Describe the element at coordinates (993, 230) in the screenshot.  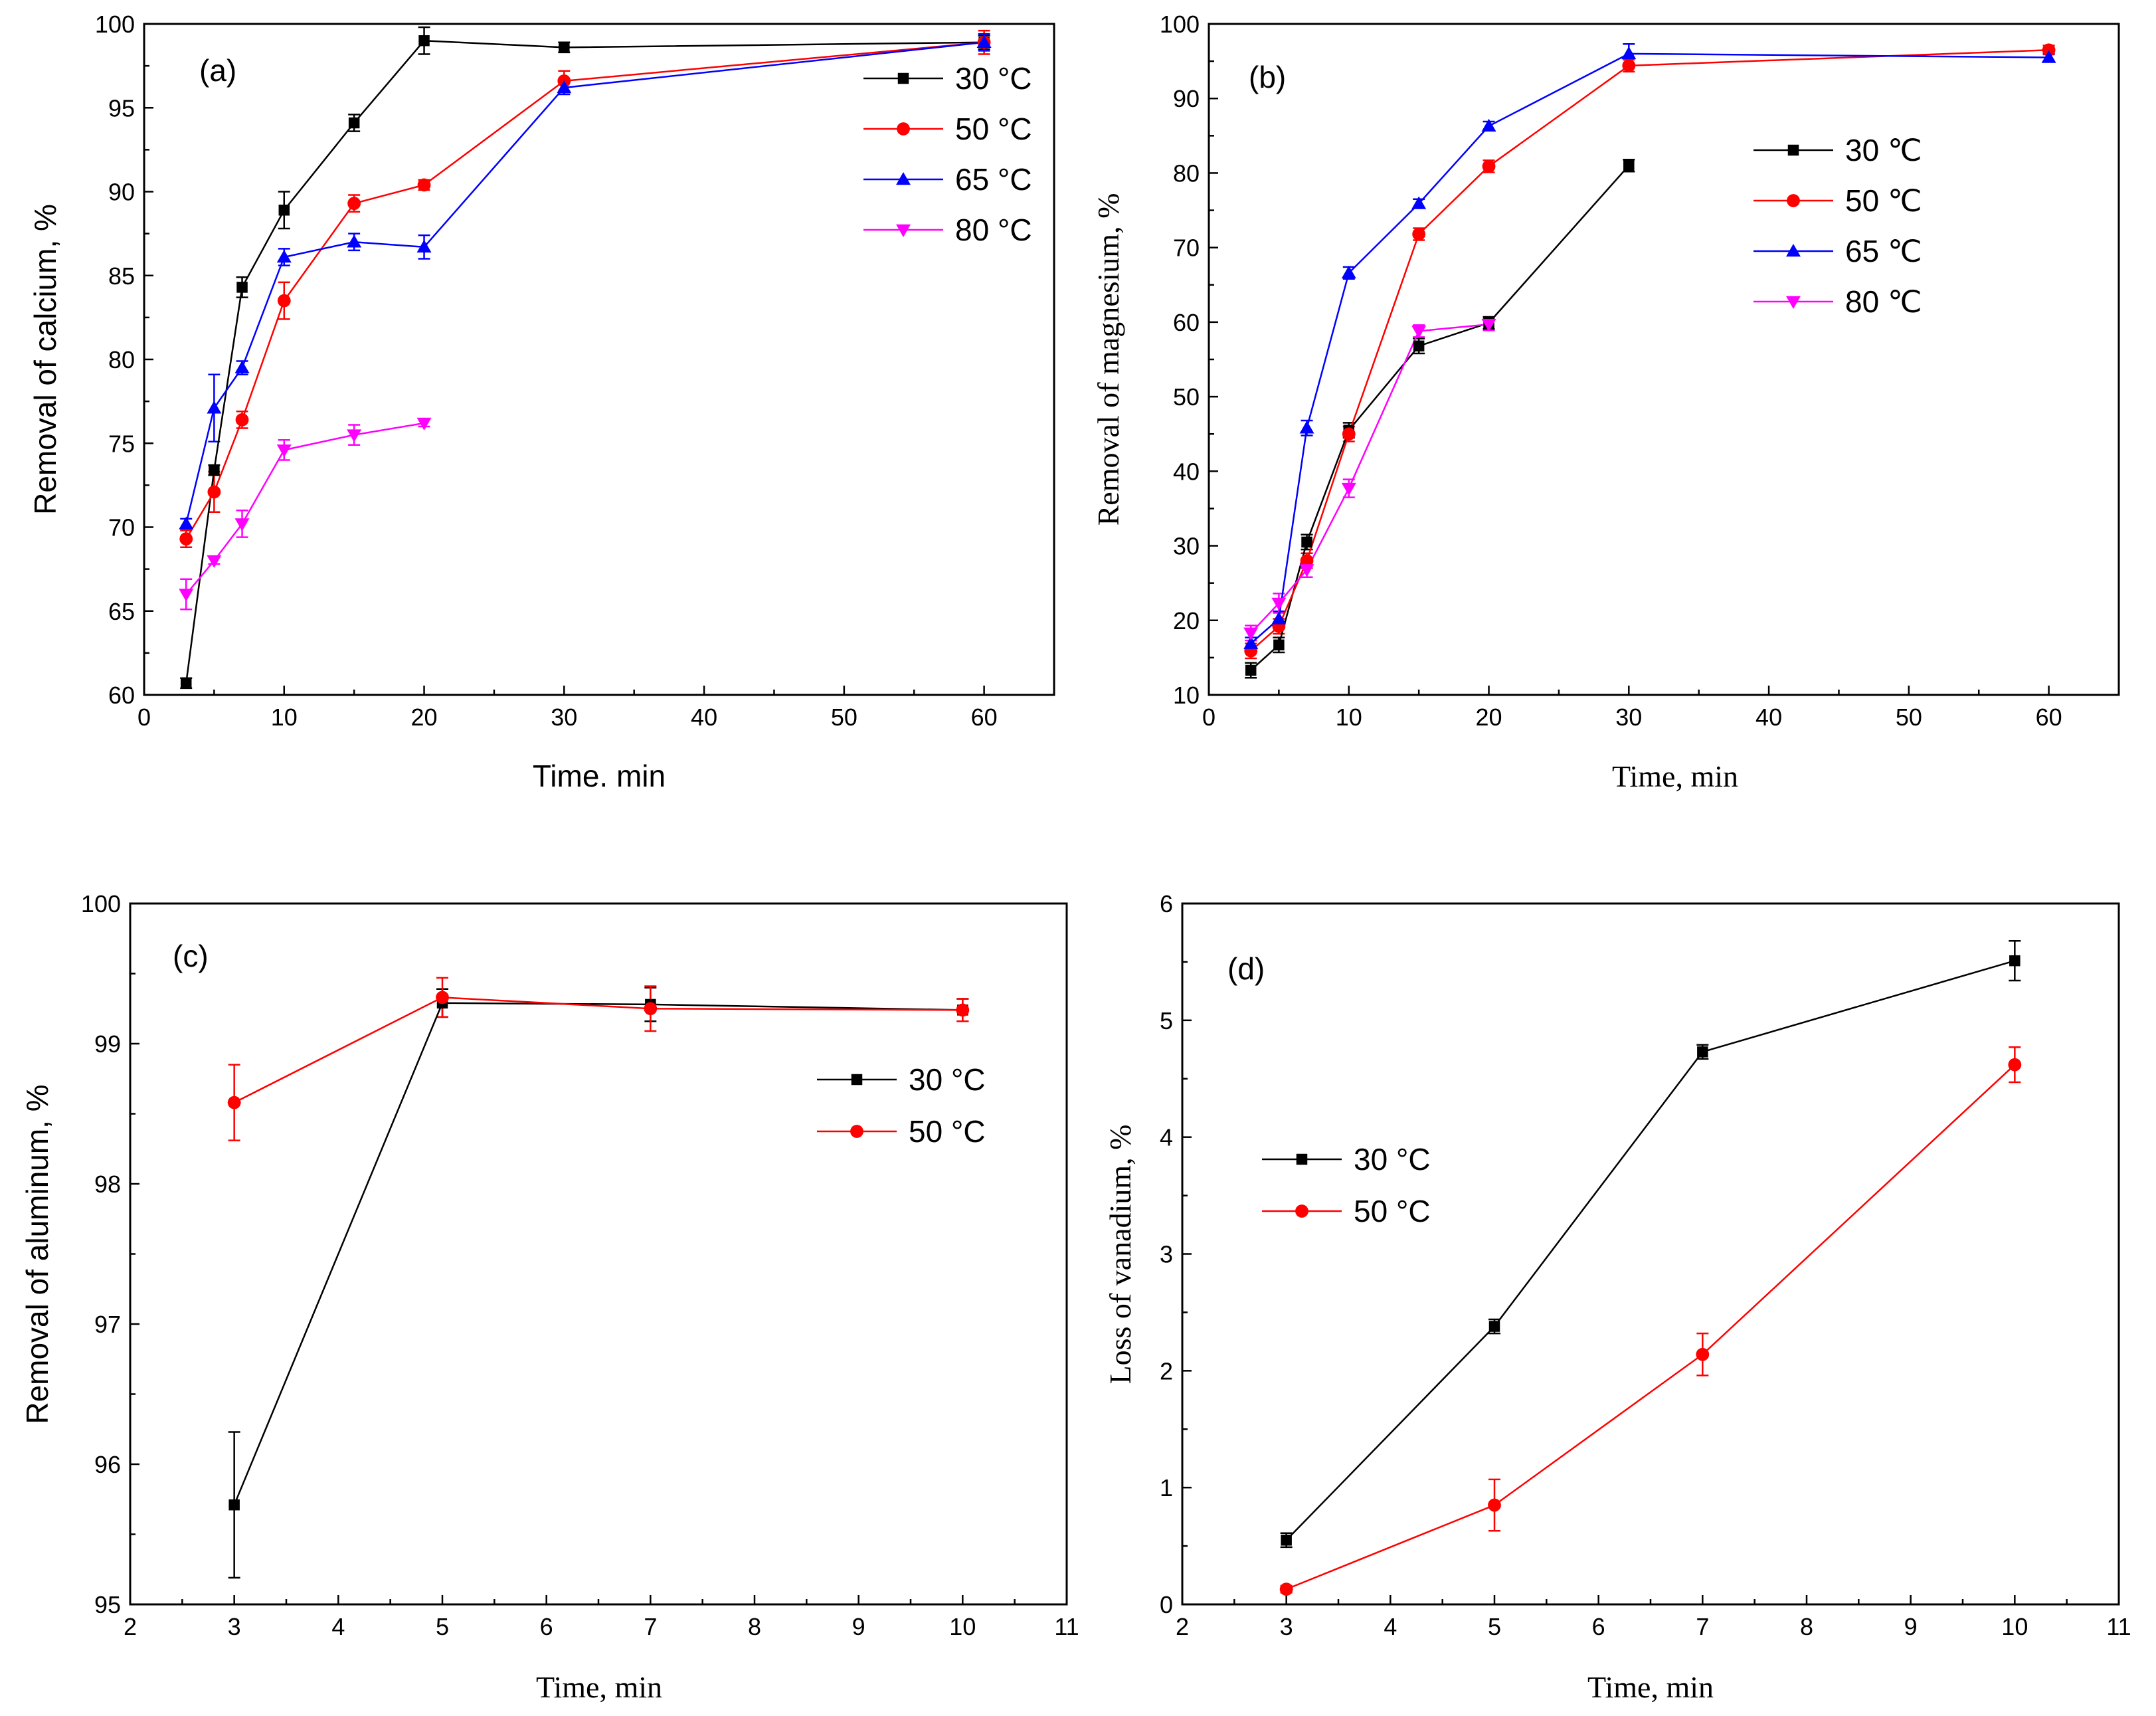
I see `legend-label: 80 °C` at that location.